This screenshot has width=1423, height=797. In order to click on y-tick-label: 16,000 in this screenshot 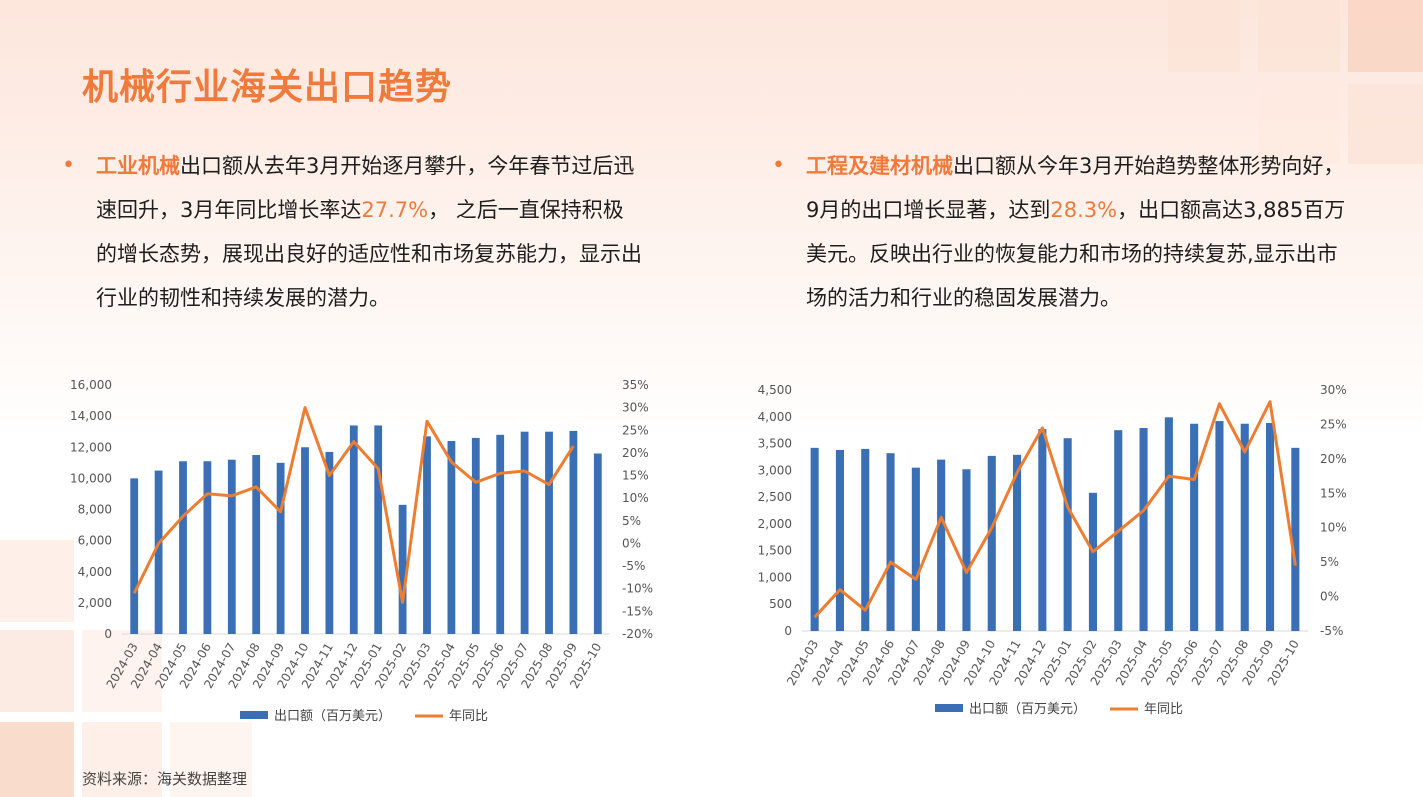, I will do `click(91, 385)`.